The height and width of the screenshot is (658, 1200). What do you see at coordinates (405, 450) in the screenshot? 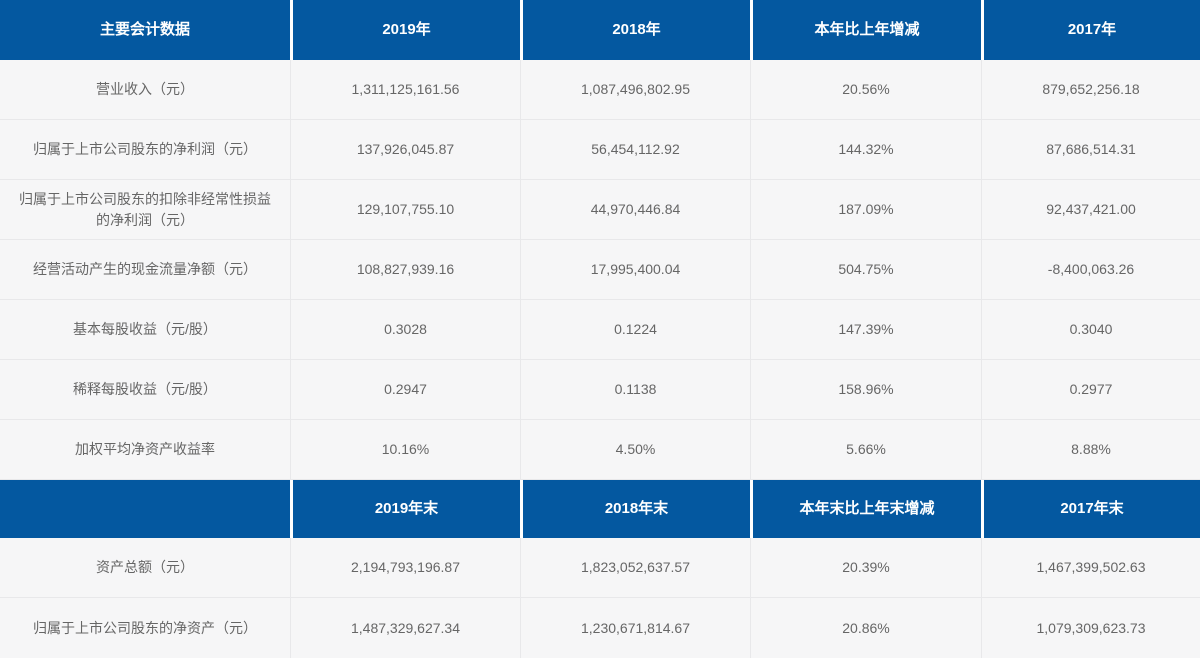
I see `value-2019: 10.16%` at bounding box center [405, 450].